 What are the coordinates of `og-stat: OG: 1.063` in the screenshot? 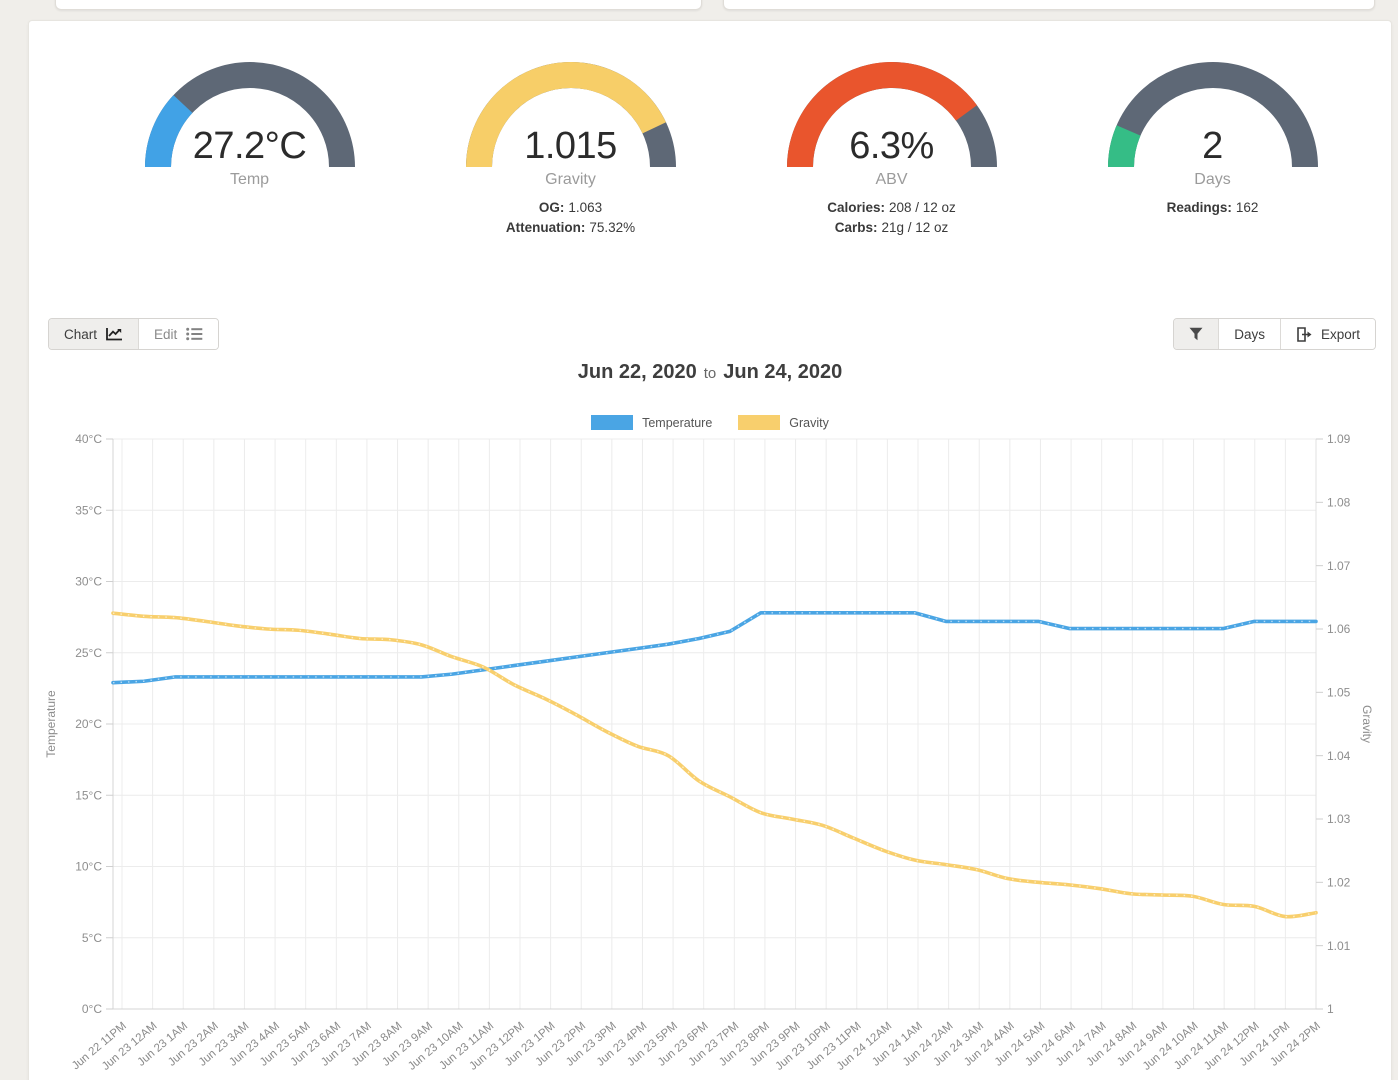 It's located at (570, 207).